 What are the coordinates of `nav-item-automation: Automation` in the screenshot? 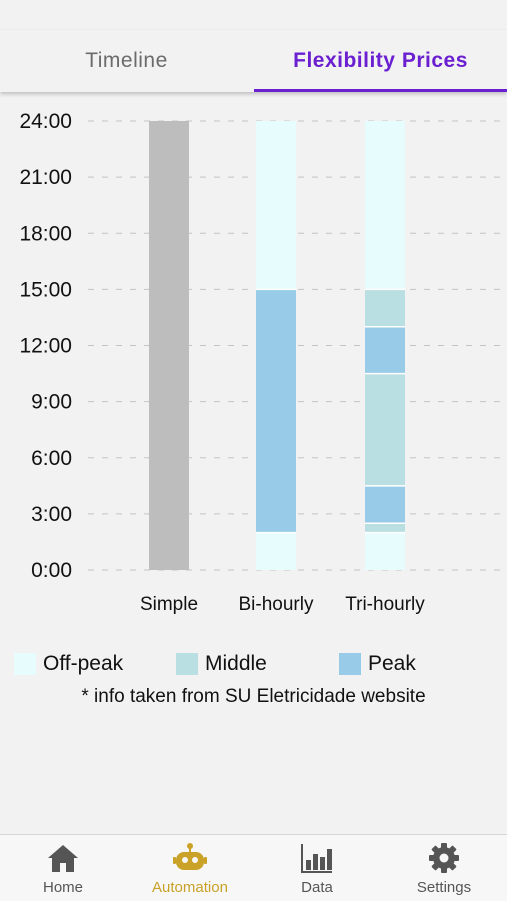 It's located at (190, 870).